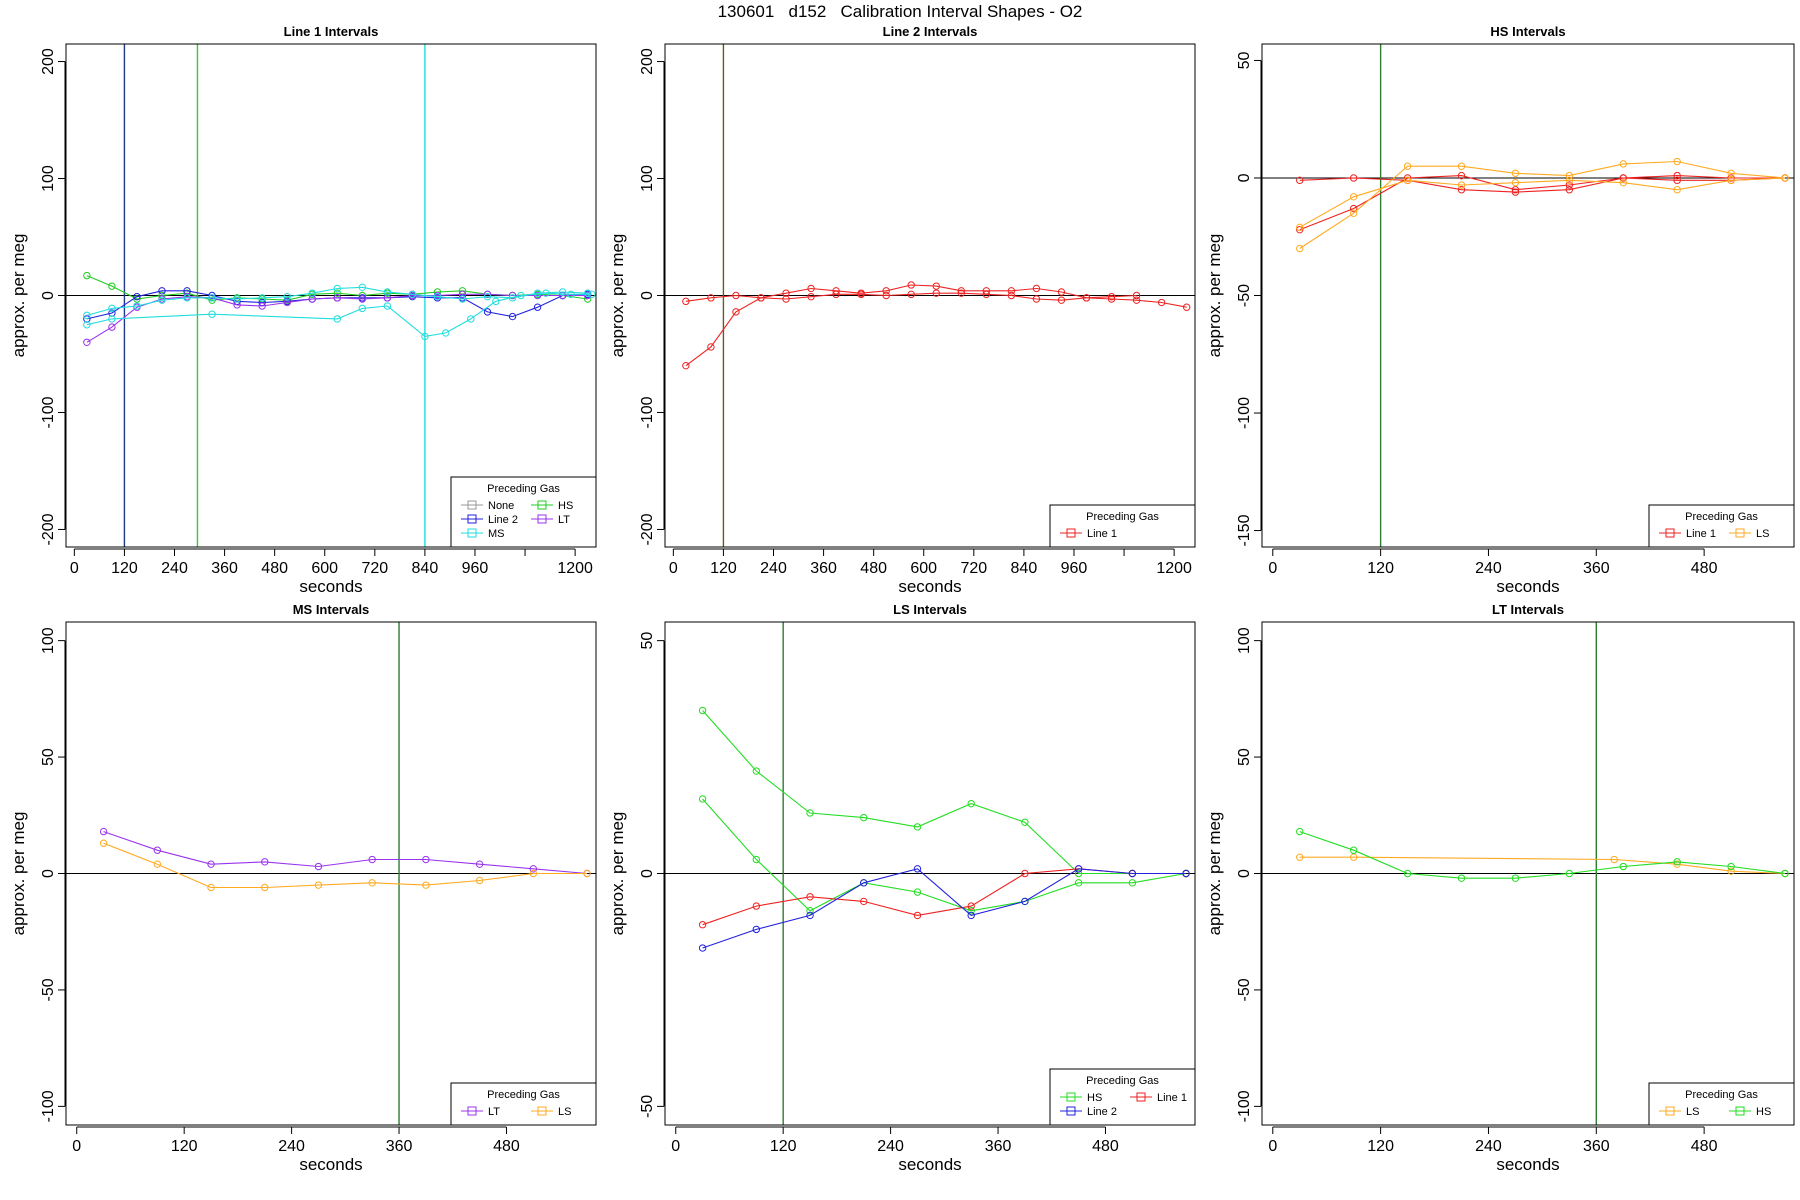 This screenshot has height=1200, width=1800. Describe the element at coordinates (494, 1112) in the screenshot. I see `legend-label: LT` at that location.